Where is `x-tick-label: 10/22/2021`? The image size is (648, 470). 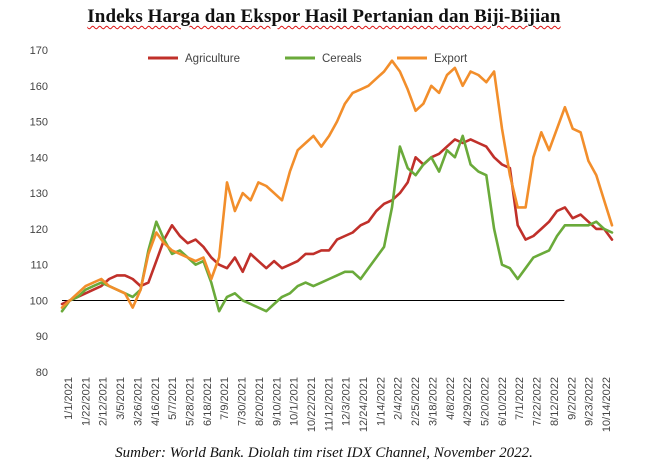 x-tick-label: 10/22/2021 is located at coordinates (312, 404).